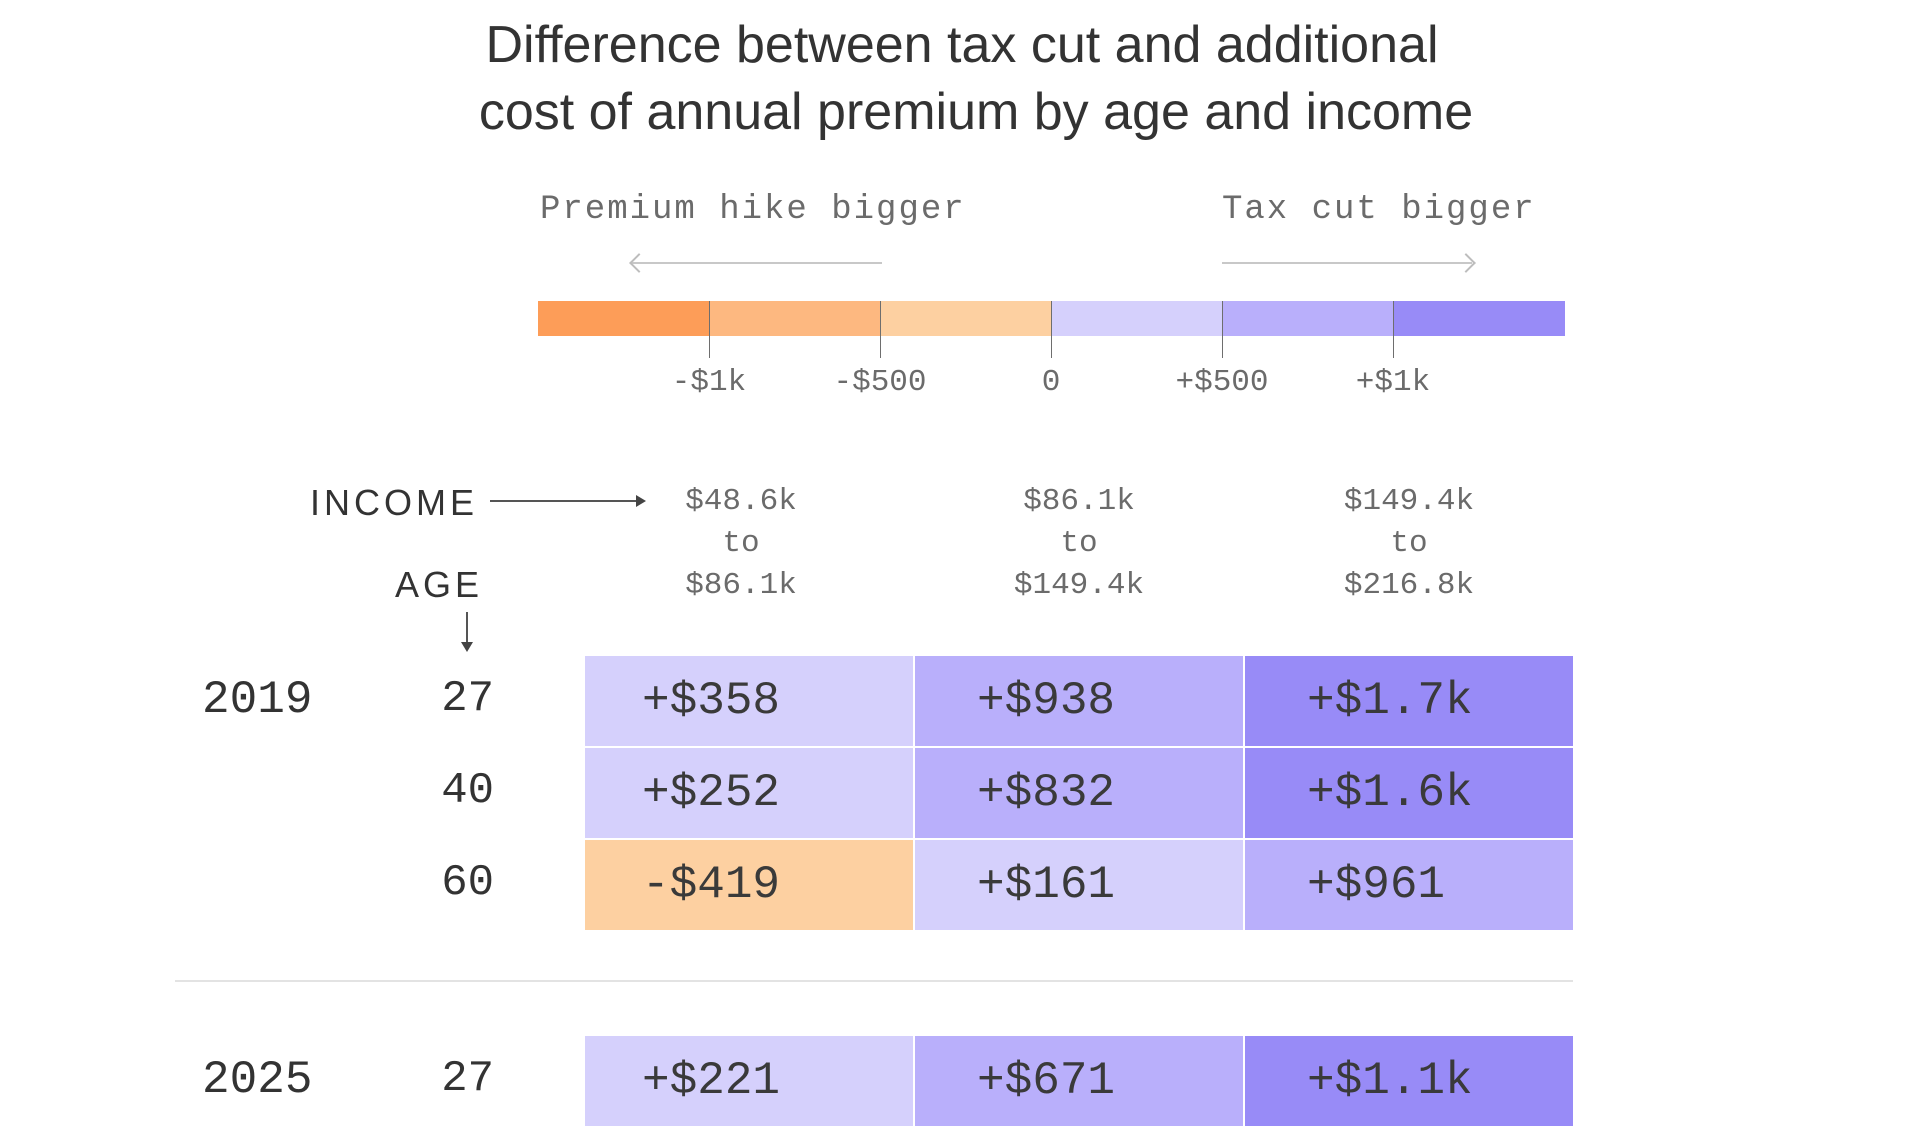 Image resolution: width=1920 pixels, height=1126 pixels. What do you see at coordinates (1409, 885) in the screenshot?
I see `heatmap-cell: +$961` at bounding box center [1409, 885].